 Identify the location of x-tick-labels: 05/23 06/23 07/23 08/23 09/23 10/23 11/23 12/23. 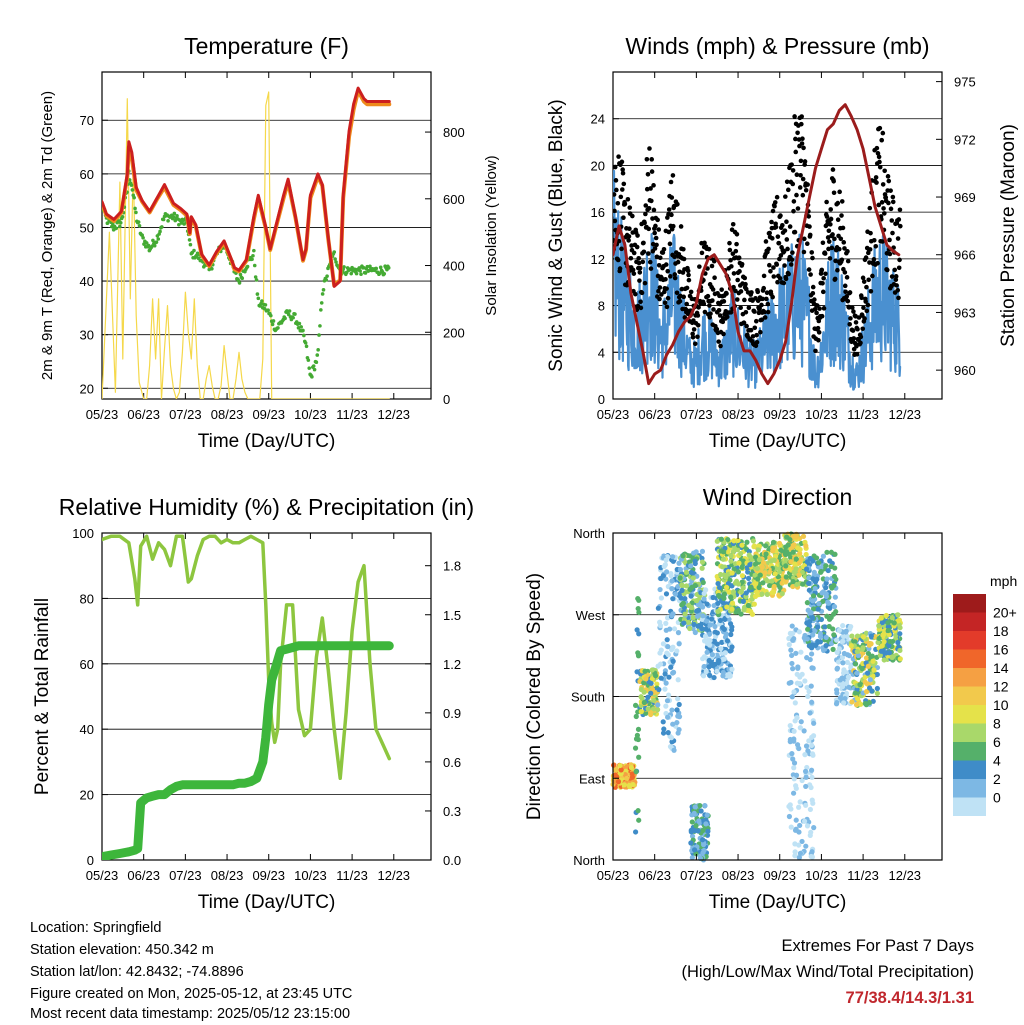
(248, 247).